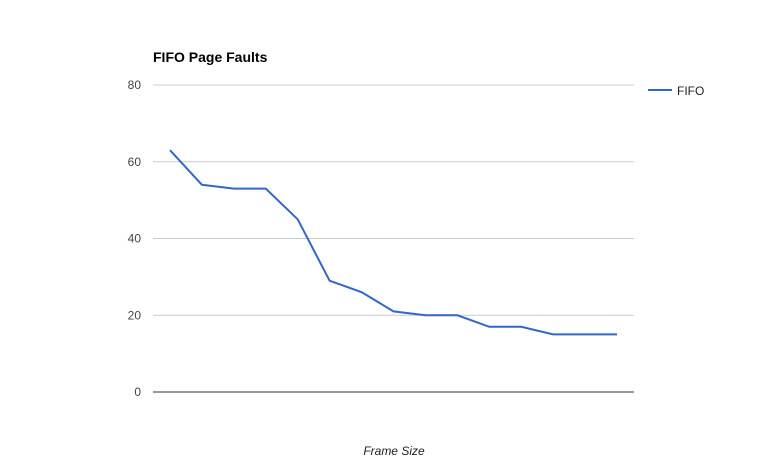 The image size is (784, 463). Describe the element at coordinates (394, 451) in the screenshot. I see `x-axis-label: Frame Size` at that location.